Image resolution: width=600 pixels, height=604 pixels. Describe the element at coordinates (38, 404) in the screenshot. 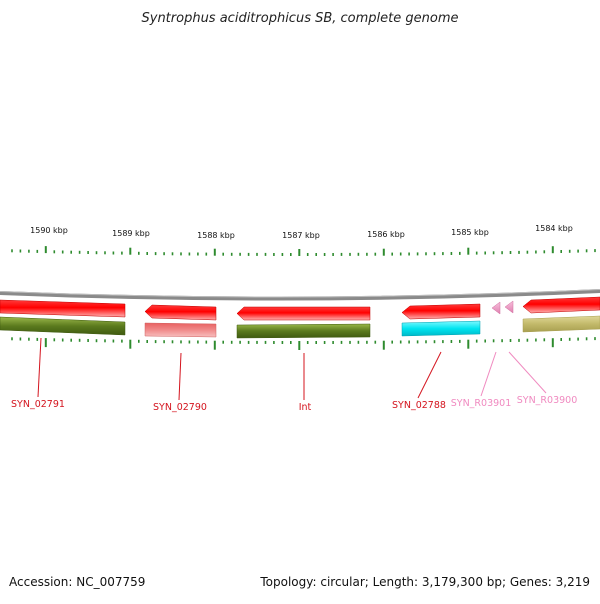

I see `gene-label-syn-02791: SYN_02791` at that location.